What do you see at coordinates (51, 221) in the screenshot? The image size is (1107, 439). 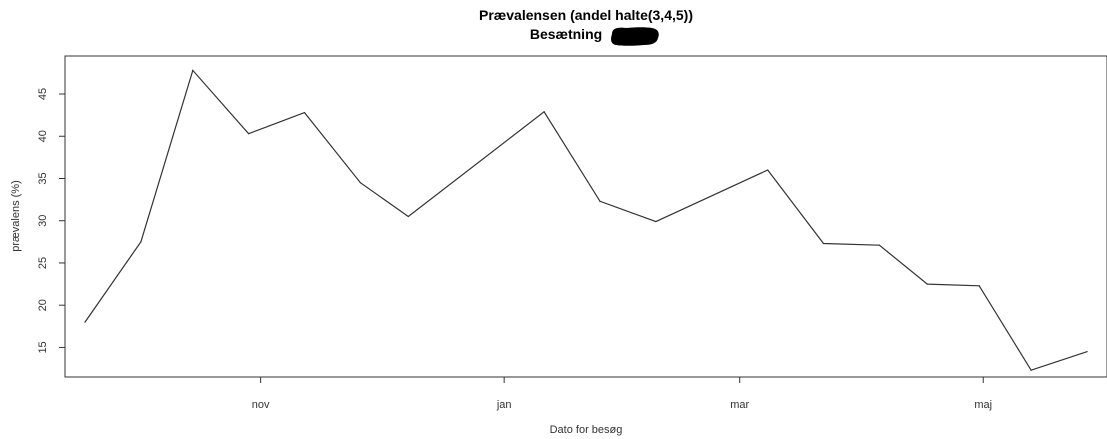 I see `y-axis: 15 20 25 30 35 40 45` at bounding box center [51, 221].